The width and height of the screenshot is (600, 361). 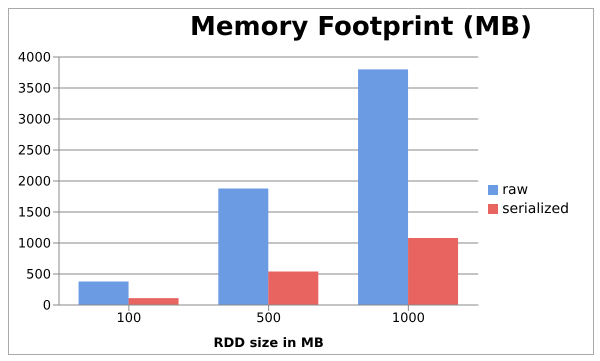 What do you see at coordinates (34, 89) in the screenshot?
I see `y-tick-label: 3500` at bounding box center [34, 89].